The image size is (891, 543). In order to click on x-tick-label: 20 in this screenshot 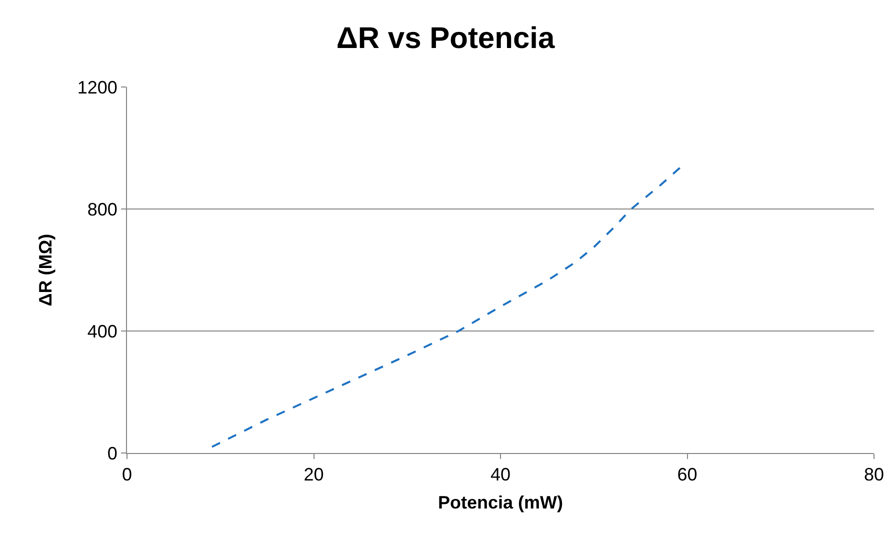, I will do `click(314, 474)`.